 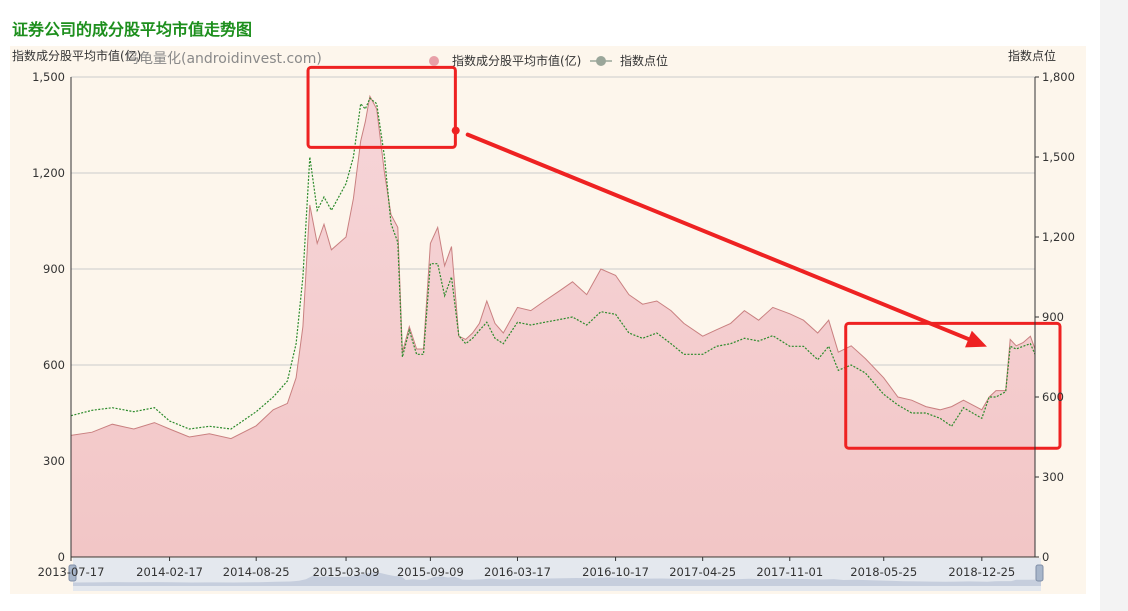 I want to click on right-axis-tick-label: 600, so click(x=1053, y=397).